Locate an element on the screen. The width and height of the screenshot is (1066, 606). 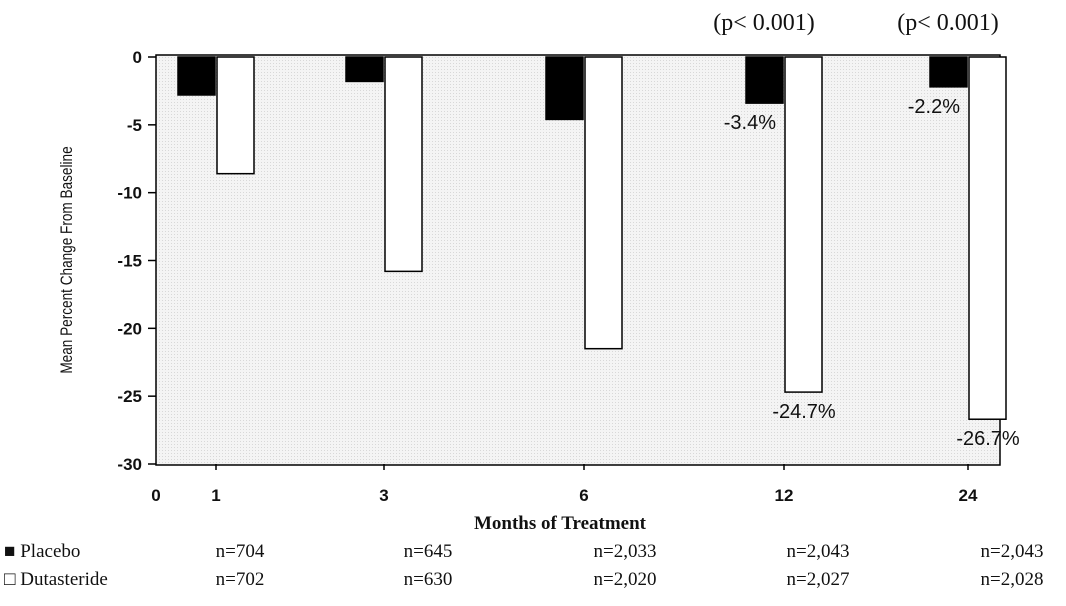
x-tick-label: 24 is located at coordinates (968, 495).